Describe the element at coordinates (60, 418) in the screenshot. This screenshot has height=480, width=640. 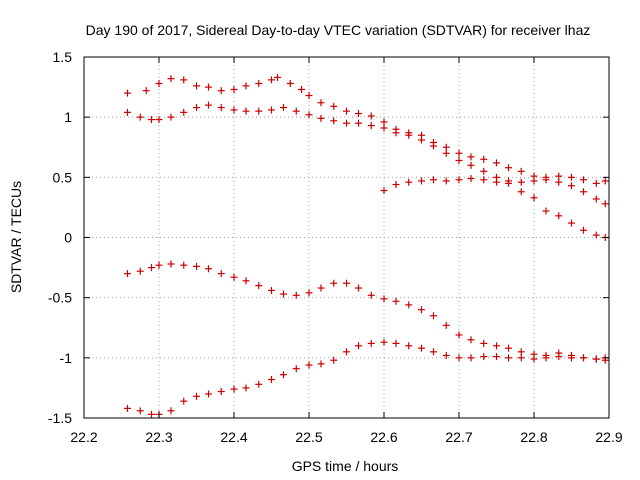
I see `y-tick-label: -1.5` at that location.